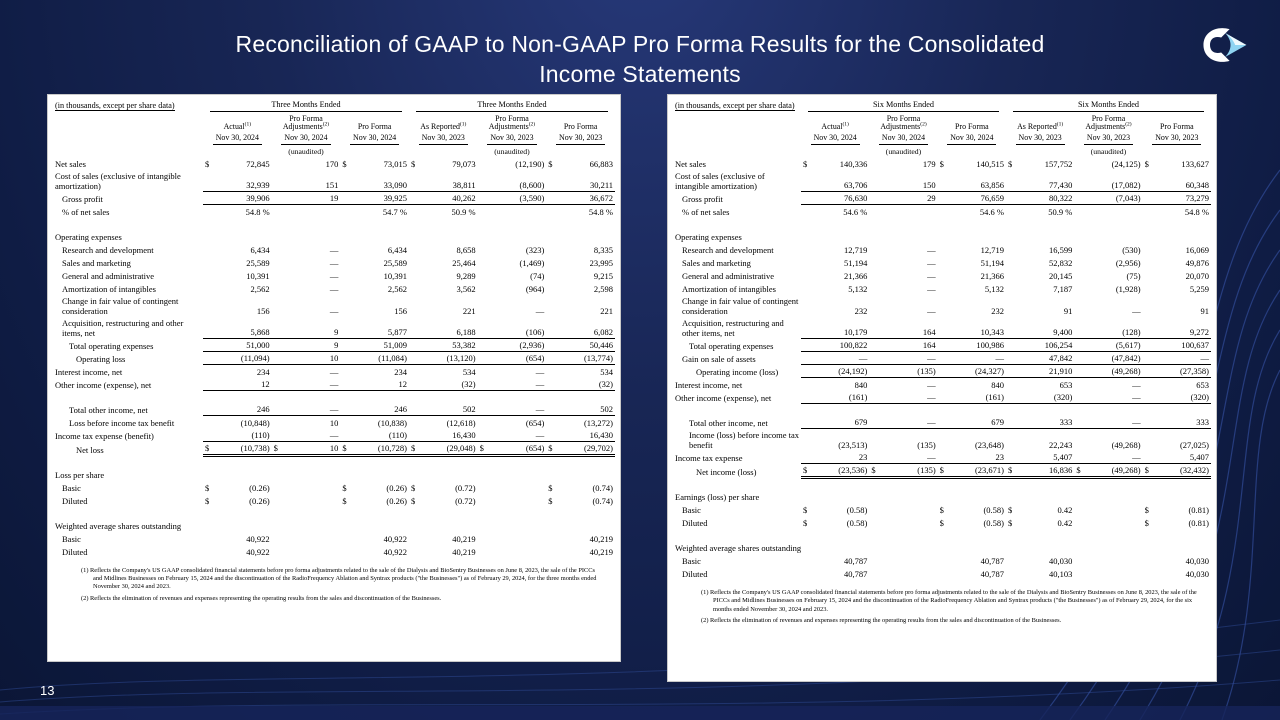  Describe the element at coordinates (1176, 522) in the screenshot. I see `value-cell: $ (0.81)` at that location.